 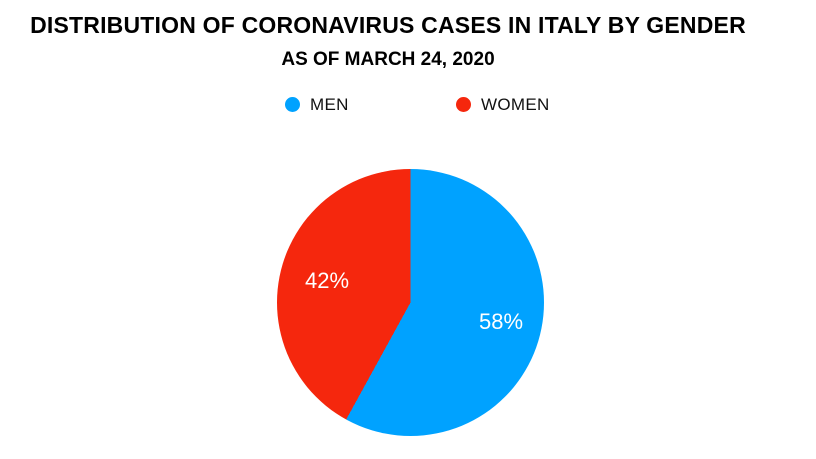 What do you see at coordinates (501, 321) in the screenshot?
I see `pie-slice-label-men: 58%` at bounding box center [501, 321].